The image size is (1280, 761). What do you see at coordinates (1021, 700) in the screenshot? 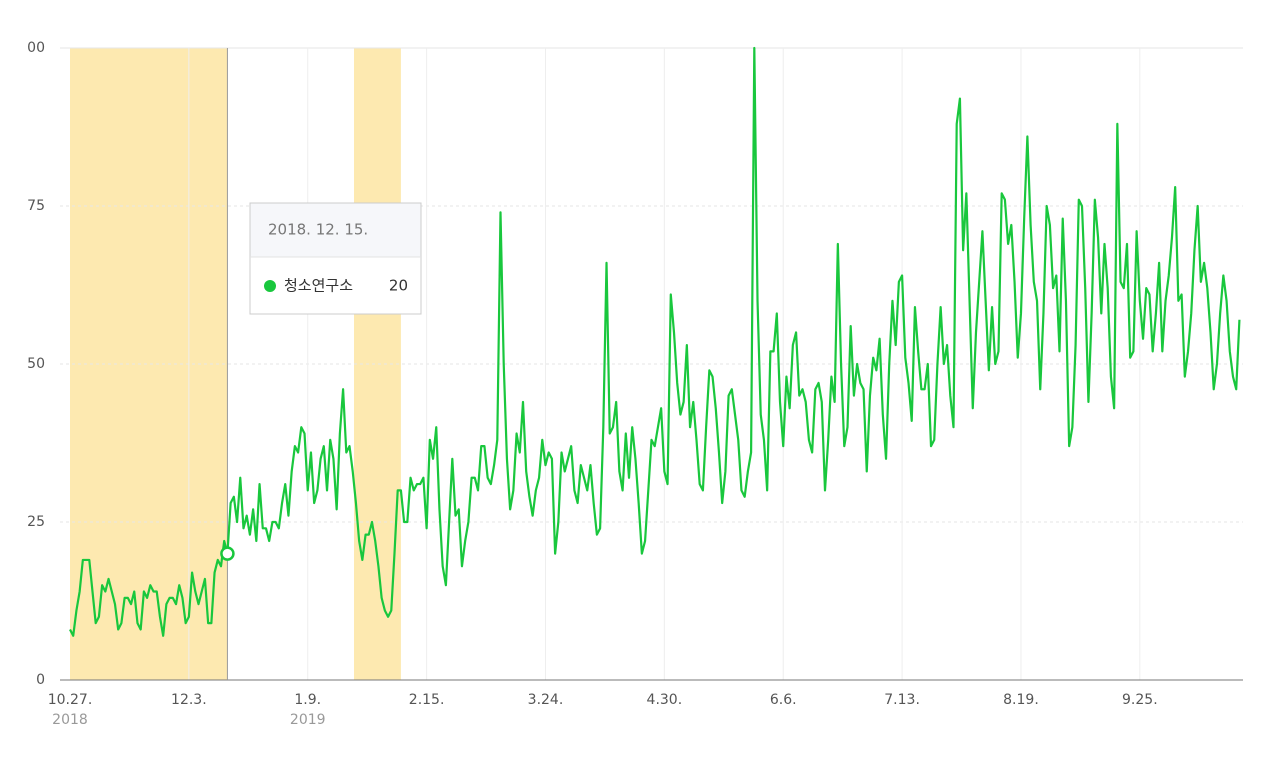
I see `x-tick-label: 8.19.` at bounding box center [1021, 700].